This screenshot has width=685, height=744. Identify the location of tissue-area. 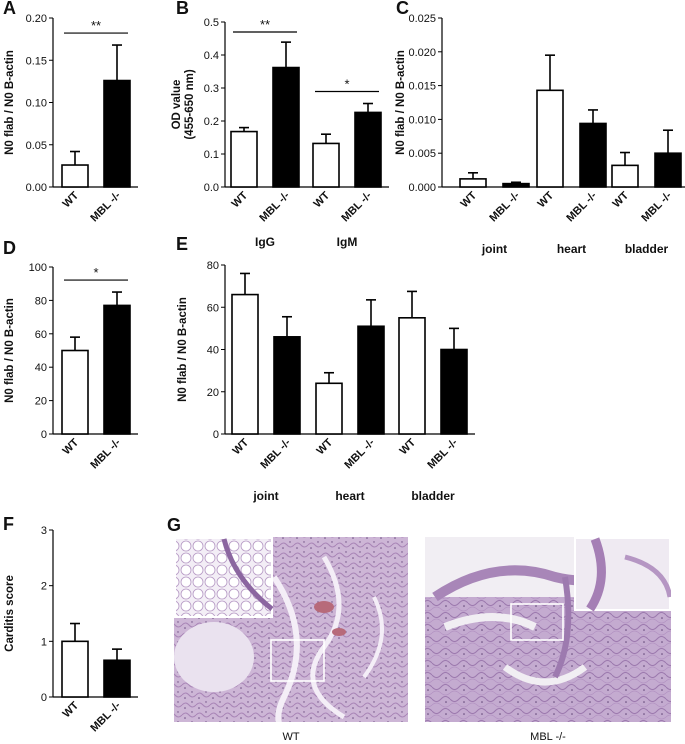
(548, 659).